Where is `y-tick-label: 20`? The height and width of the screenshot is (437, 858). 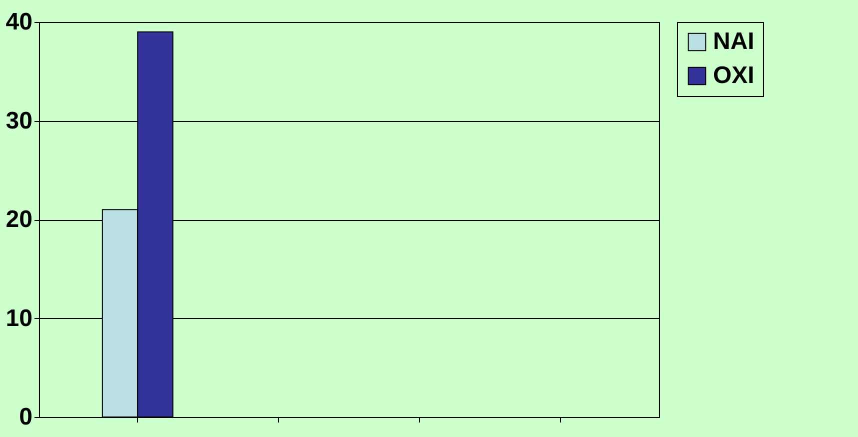 y-tick-label: 20 is located at coordinates (19, 219).